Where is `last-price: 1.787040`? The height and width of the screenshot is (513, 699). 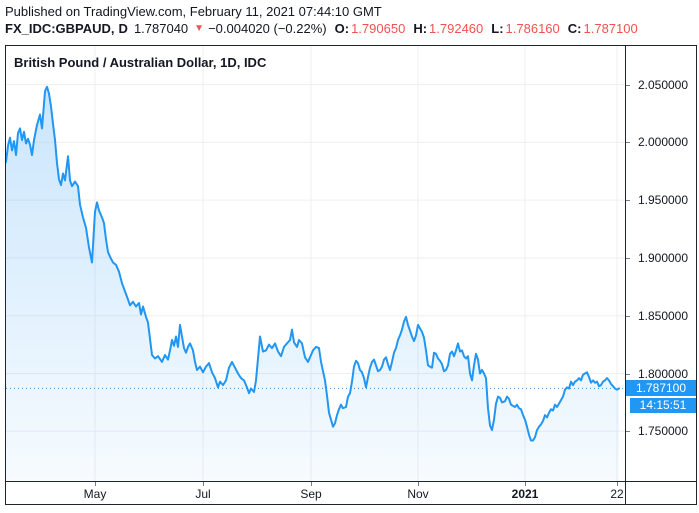
last-price: 1.787040 is located at coordinates (161, 28).